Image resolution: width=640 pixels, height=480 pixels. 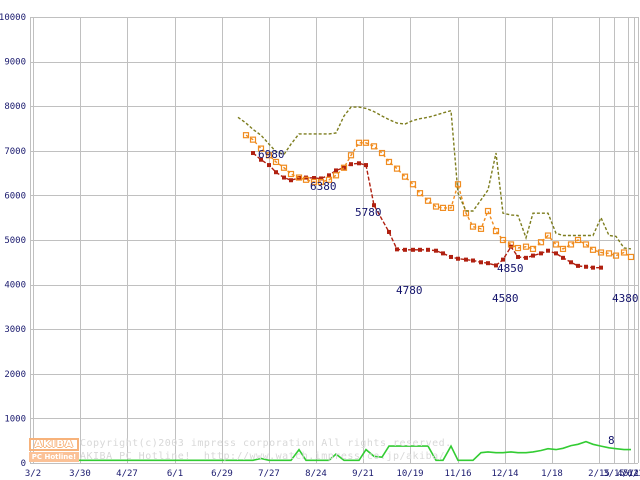 What do you see at coordinates (13, 18) in the screenshot?
I see `y-tick-label: 10000` at bounding box center [13, 18].